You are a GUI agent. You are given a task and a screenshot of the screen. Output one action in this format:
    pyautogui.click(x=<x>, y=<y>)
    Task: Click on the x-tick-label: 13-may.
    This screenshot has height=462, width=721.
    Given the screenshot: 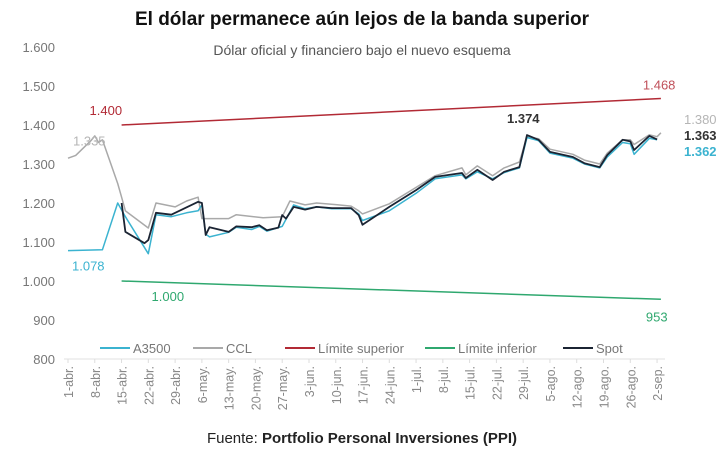 What is the action you would take?
    pyautogui.click(x=230, y=388)
    